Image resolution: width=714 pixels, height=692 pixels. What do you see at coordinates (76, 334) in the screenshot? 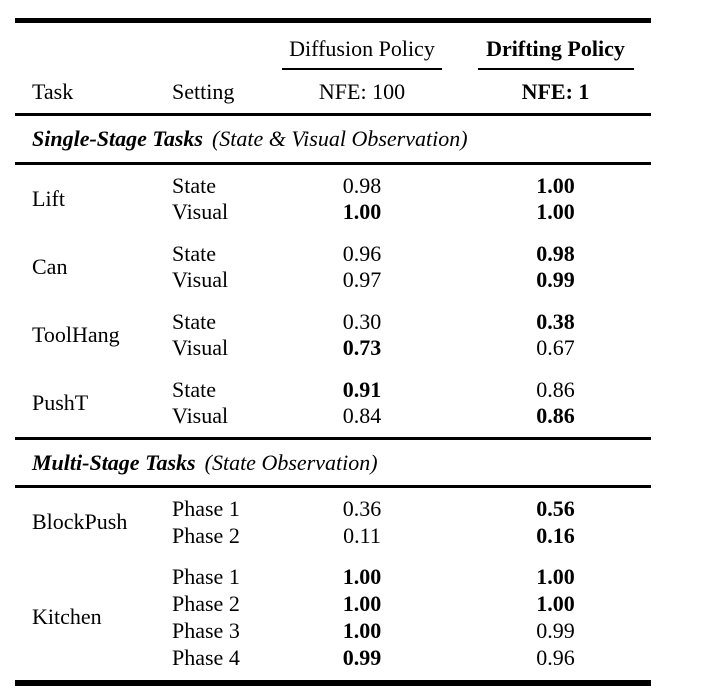
I see `task-name: ToolHang` at bounding box center [76, 334].